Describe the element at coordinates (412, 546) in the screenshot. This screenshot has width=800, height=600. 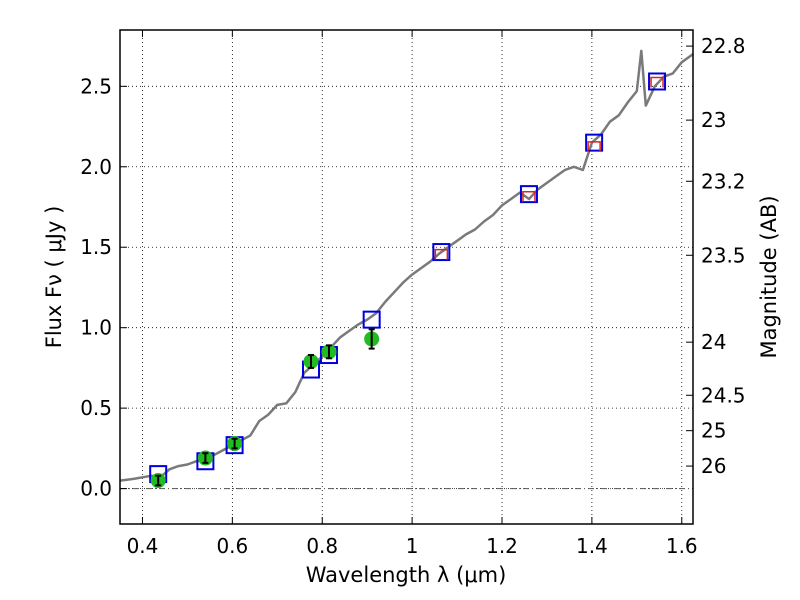
I see `x-tick-label: 1` at that location.